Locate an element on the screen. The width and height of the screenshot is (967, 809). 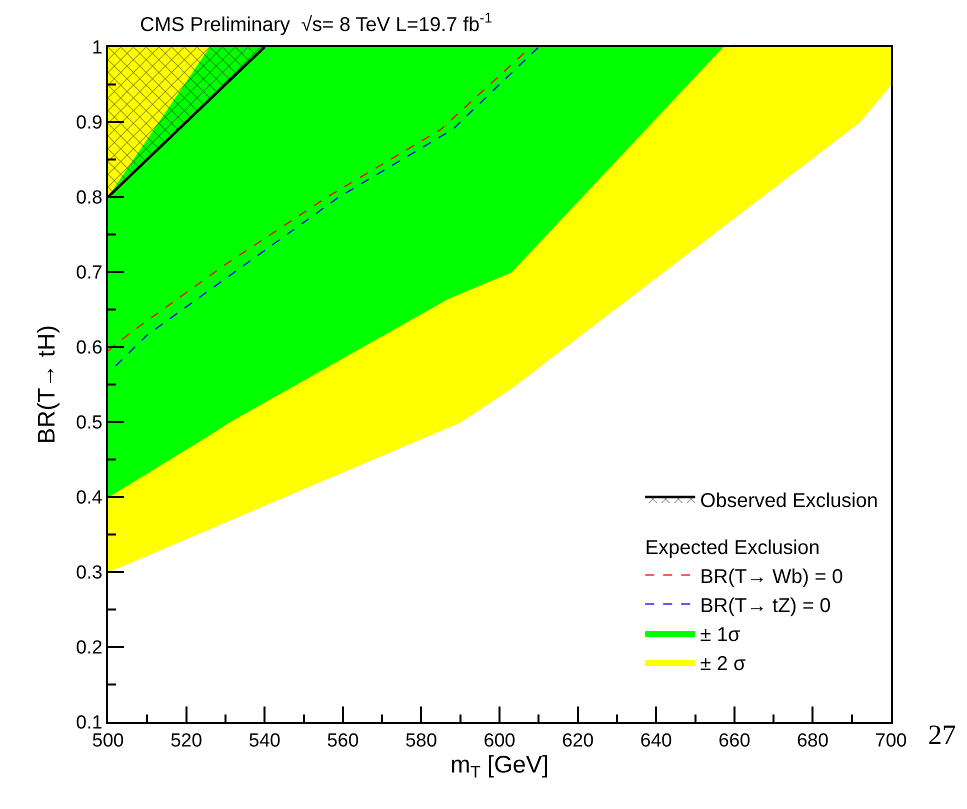
legend-label: ± 2 σ is located at coordinates (723, 663).